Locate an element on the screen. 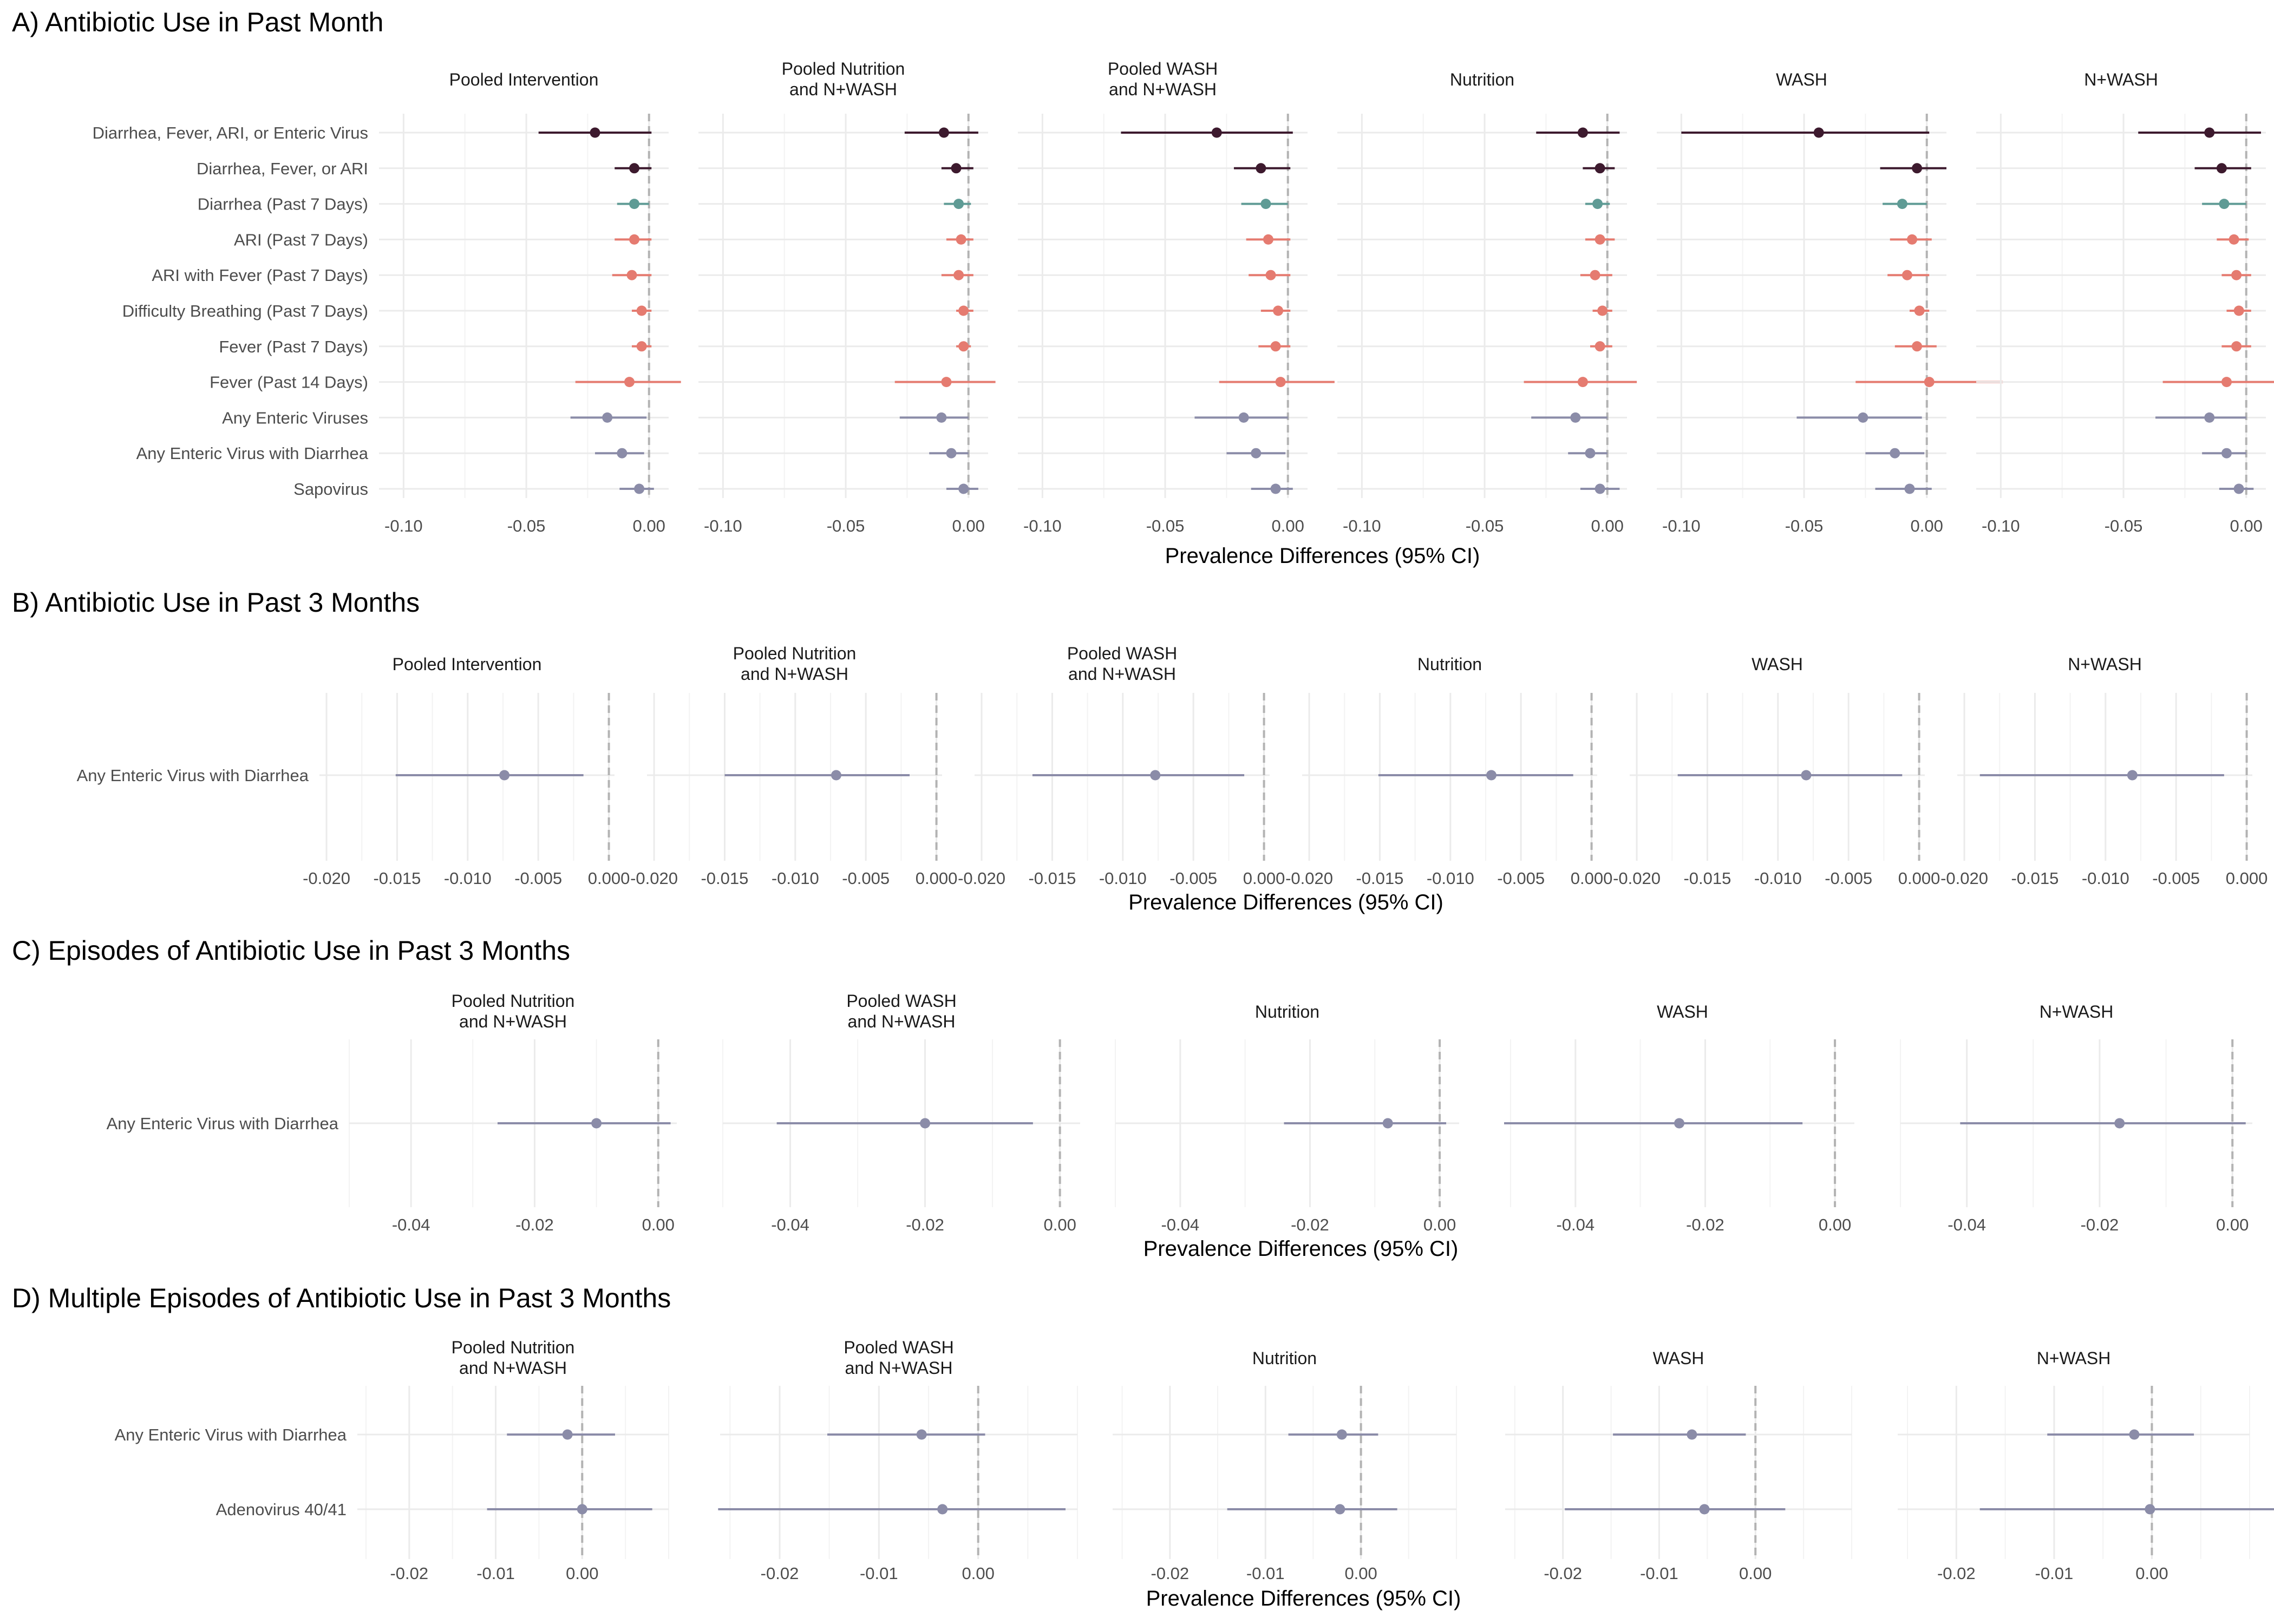 The image size is (2274, 1624). x-axis-title: Prevalence Differences (95% CI) is located at coordinates (1304, 1598).